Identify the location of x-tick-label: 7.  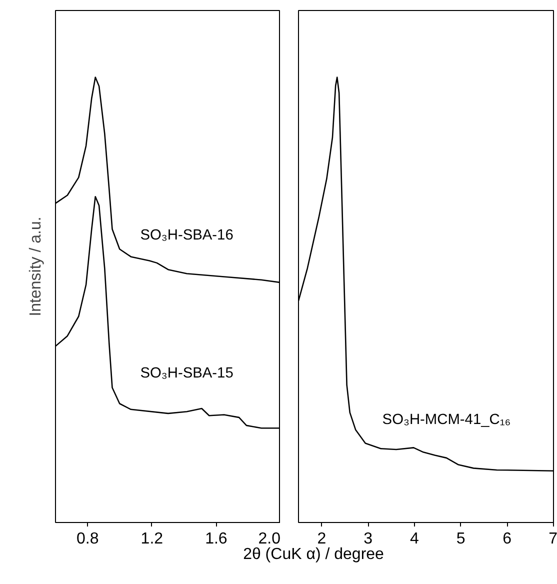
(552, 539).